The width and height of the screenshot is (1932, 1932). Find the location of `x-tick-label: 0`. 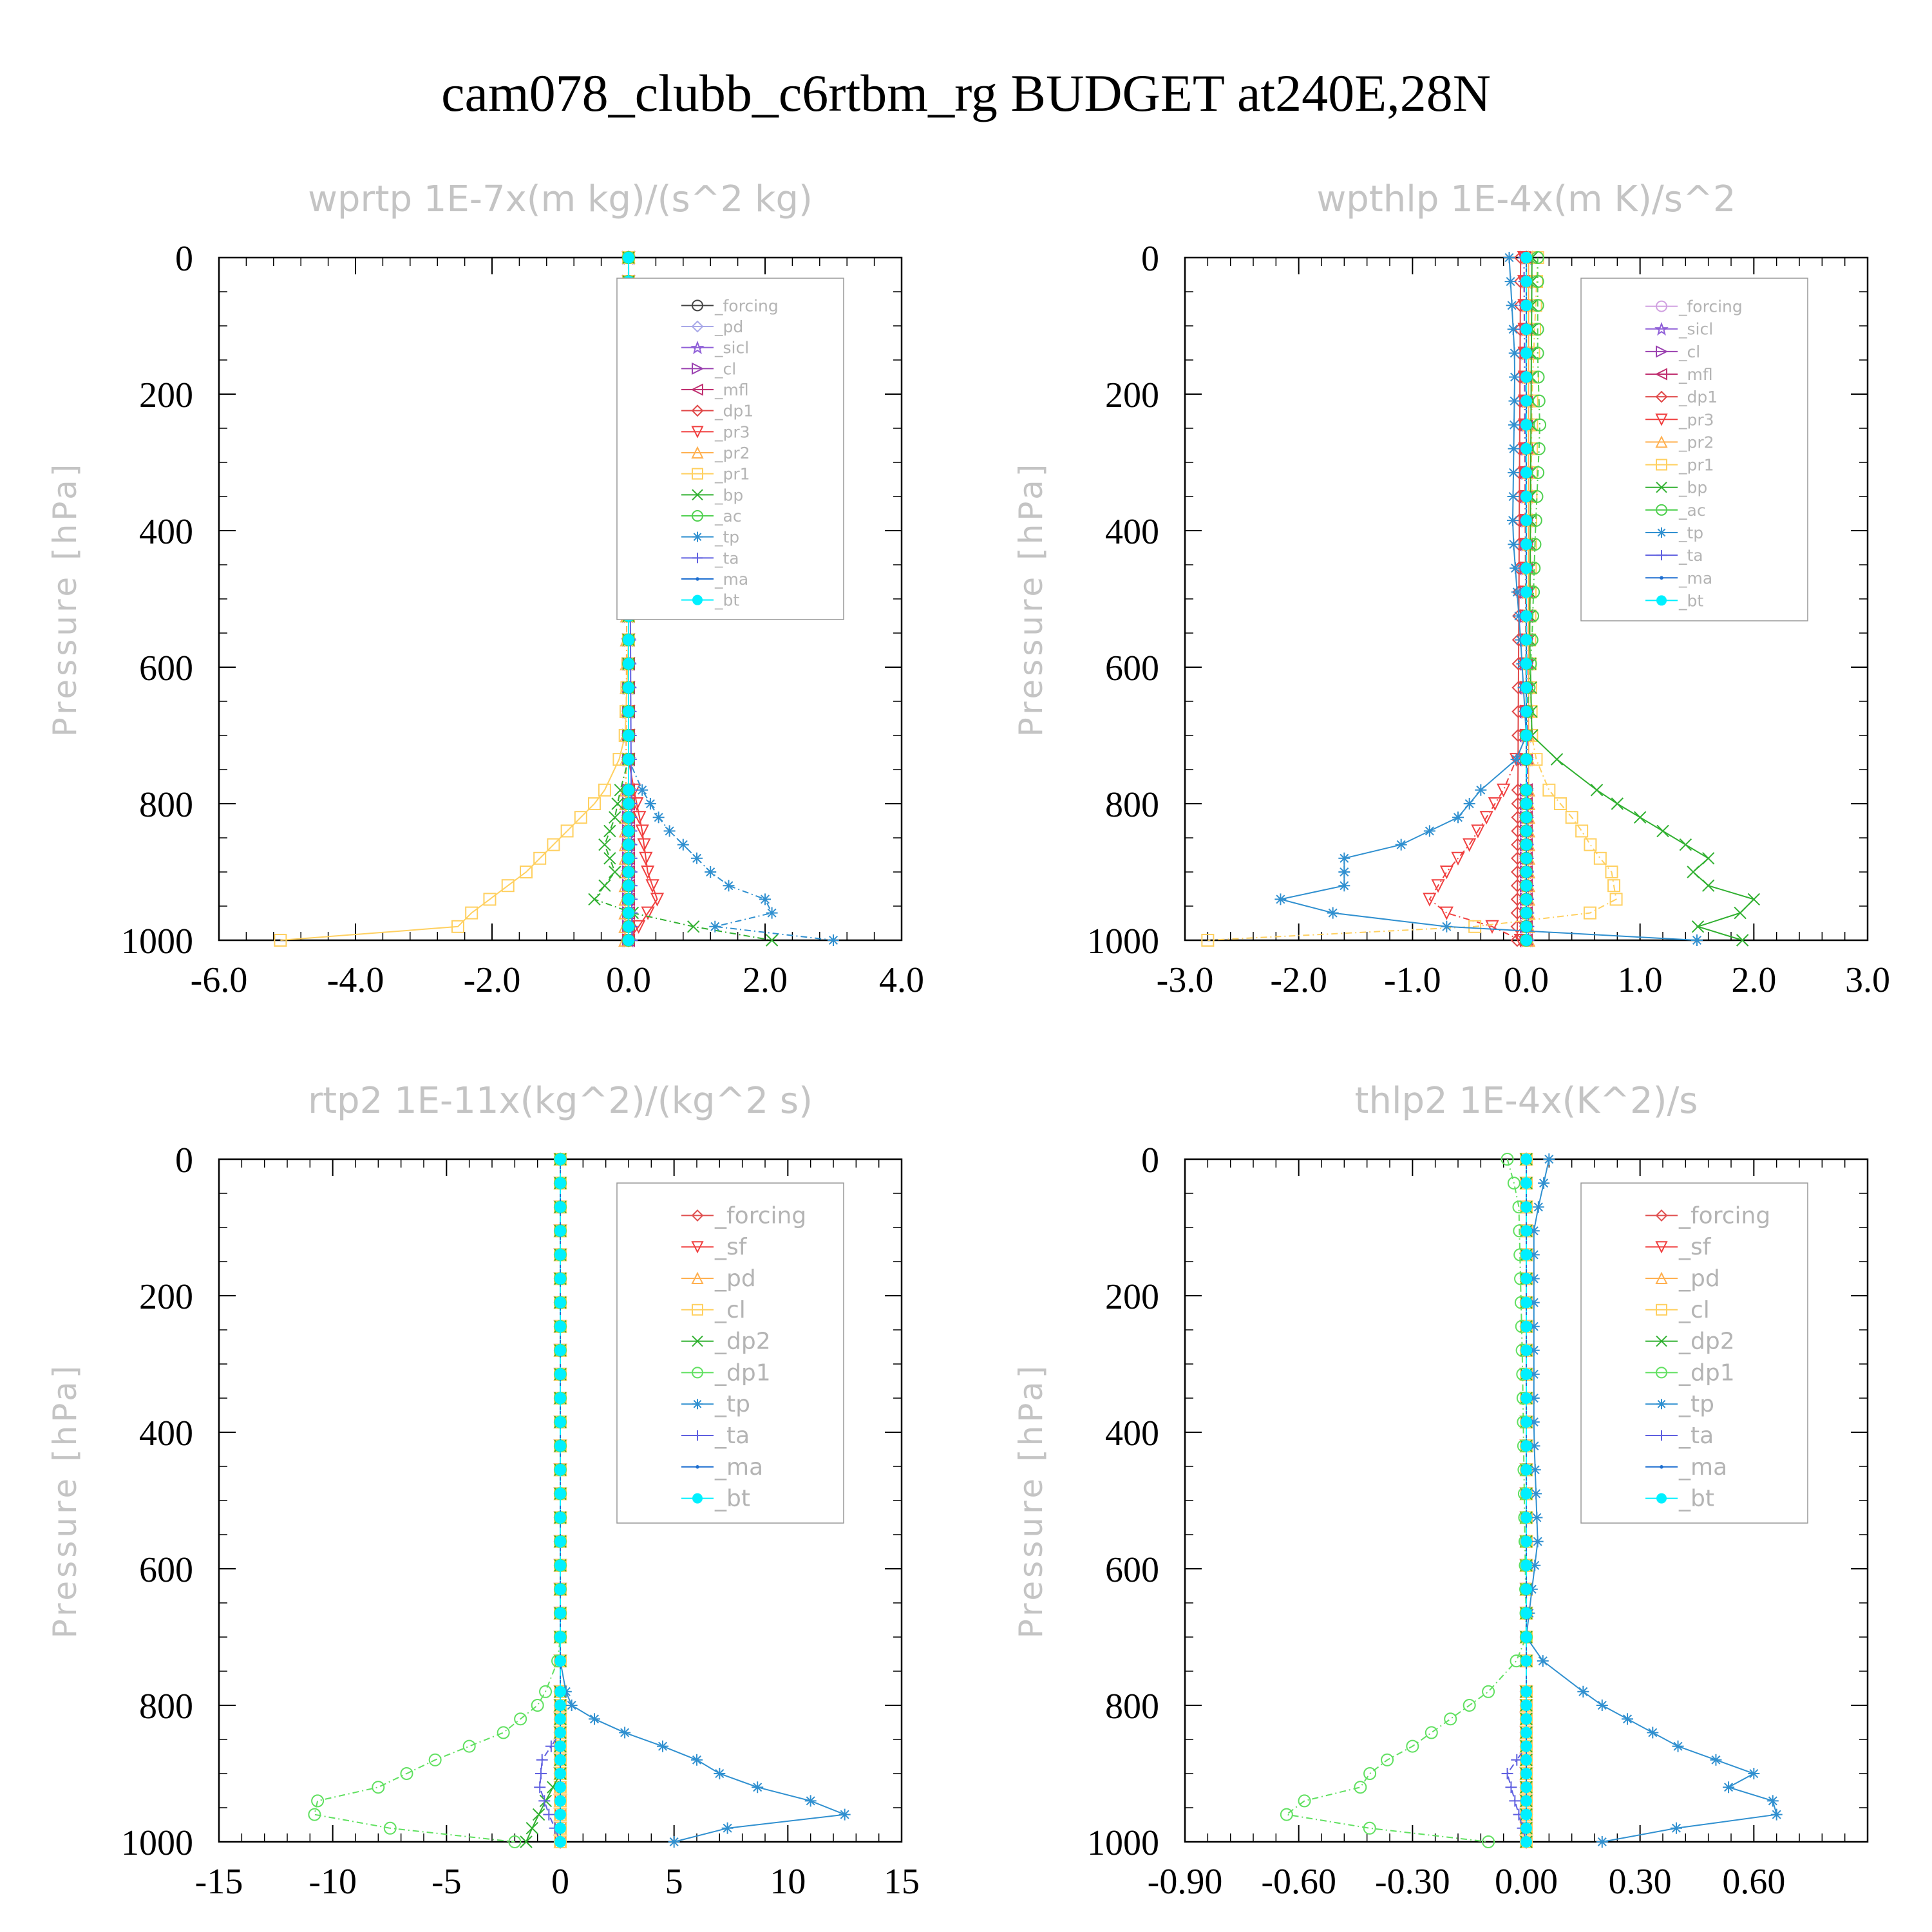

x-tick-label: 0 is located at coordinates (560, 1882).